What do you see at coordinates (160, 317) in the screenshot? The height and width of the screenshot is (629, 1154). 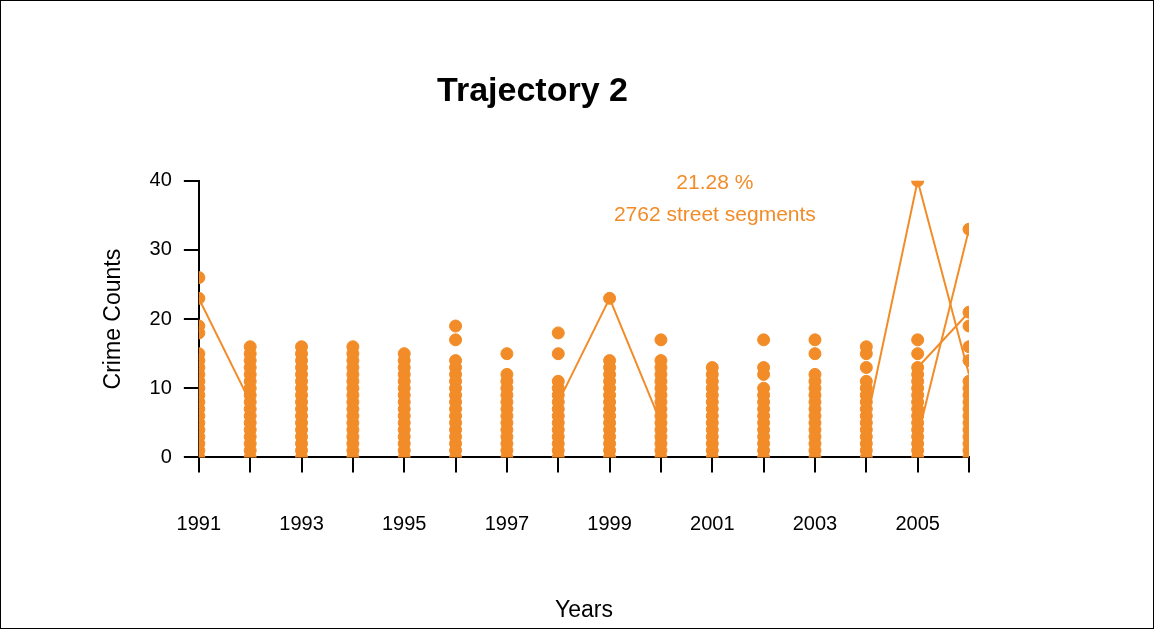 I see `y-tick-label: 20` at bounding box center [160, 317].